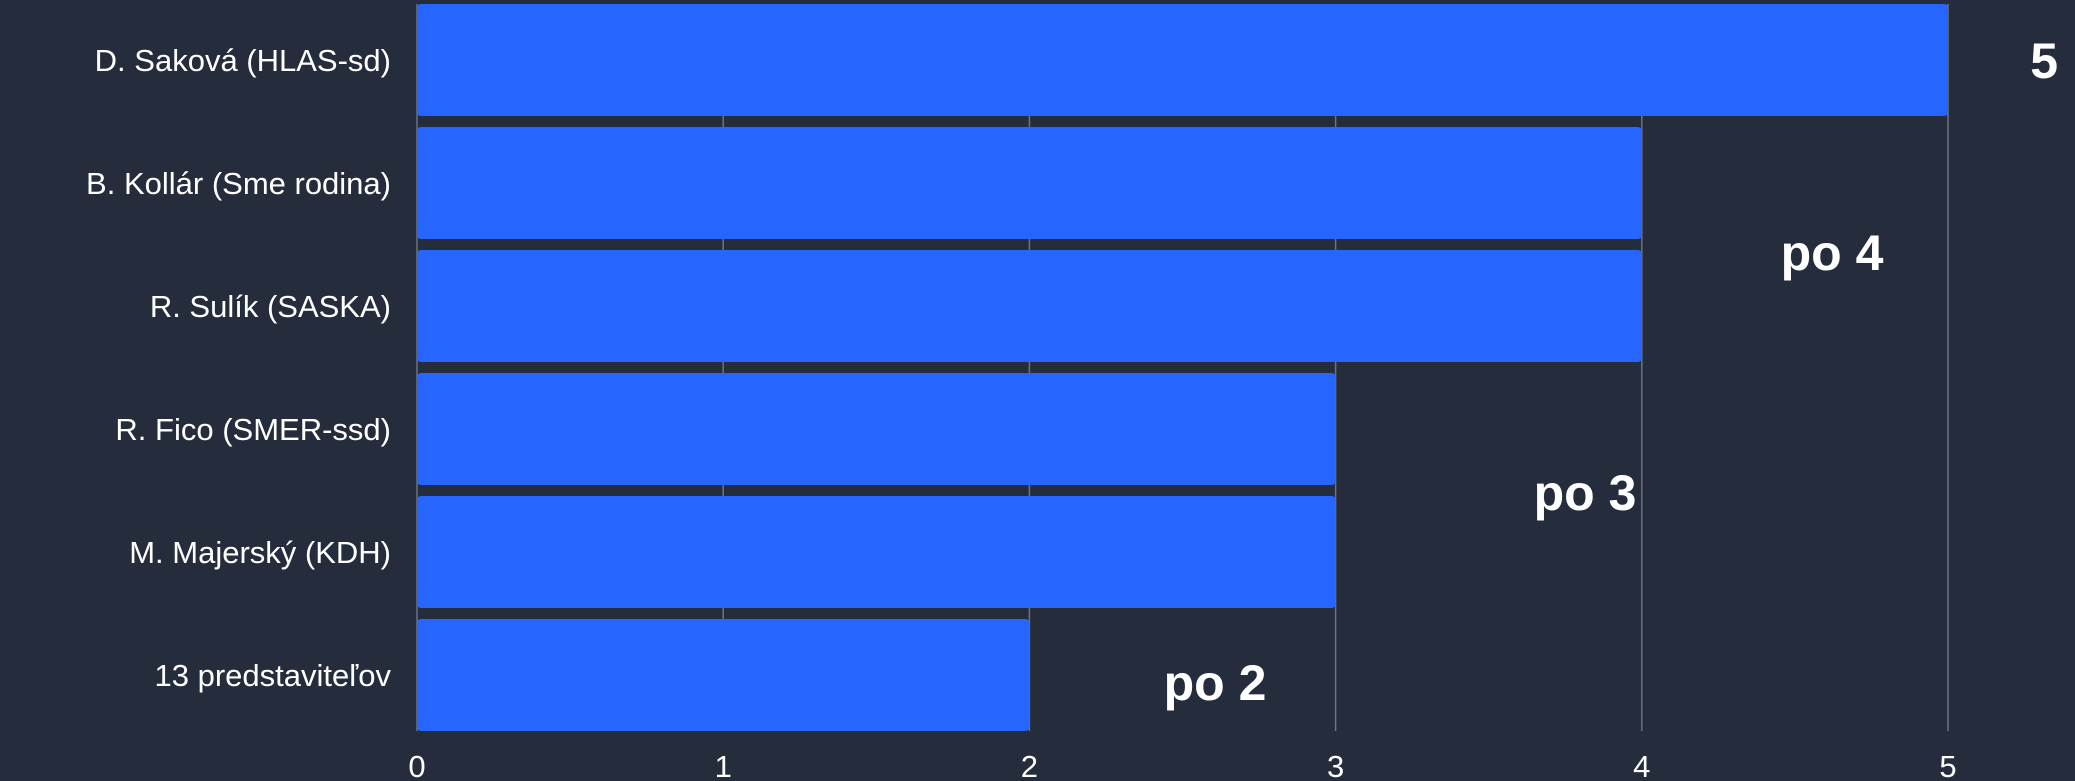 Image resolution: width=2075 pixels, height=781 pixels. I want to click on category-label-4: M. Majerský (KDH), so click(260, 552).